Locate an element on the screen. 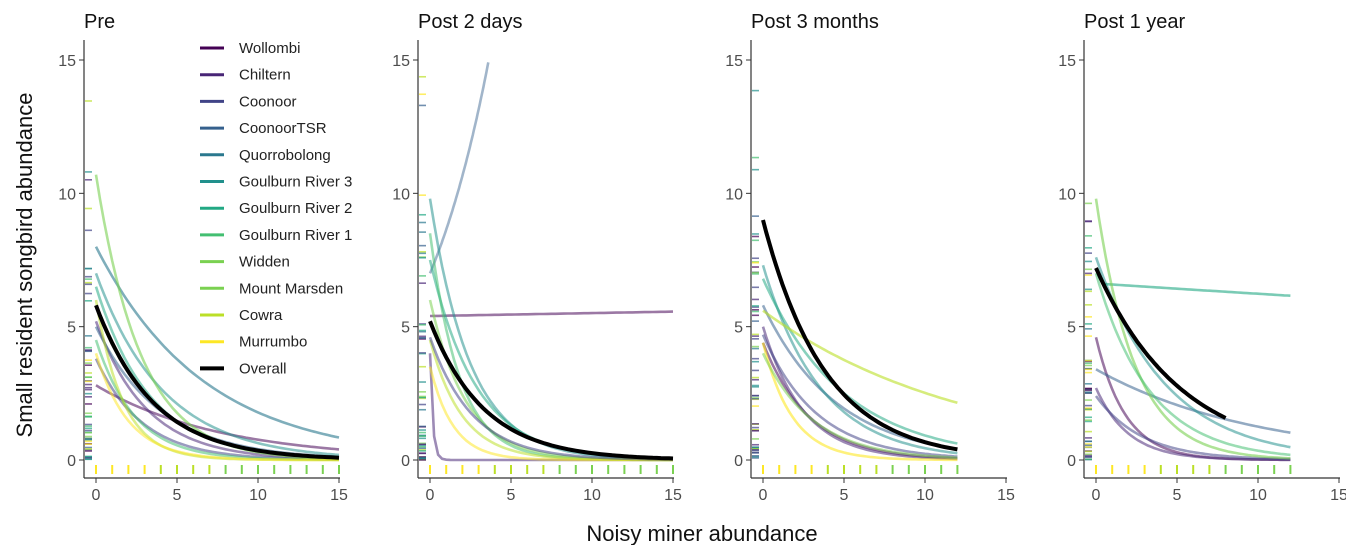  legend-item: Goulburn River 1 is located at coordinates (276, 235).